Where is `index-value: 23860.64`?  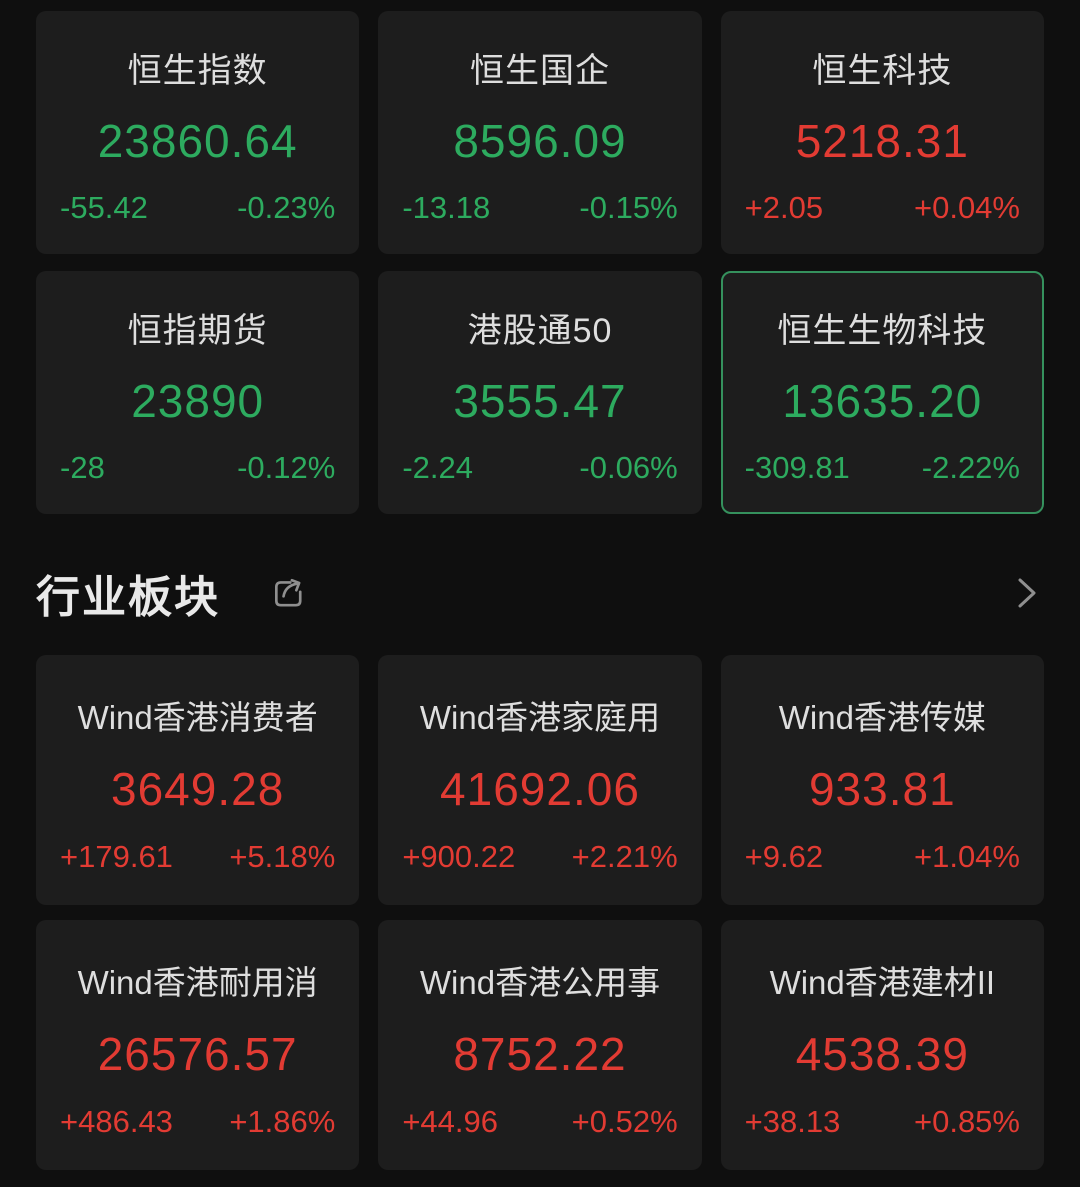
index-value: 23860.64 is located at coordinates (197, 141).